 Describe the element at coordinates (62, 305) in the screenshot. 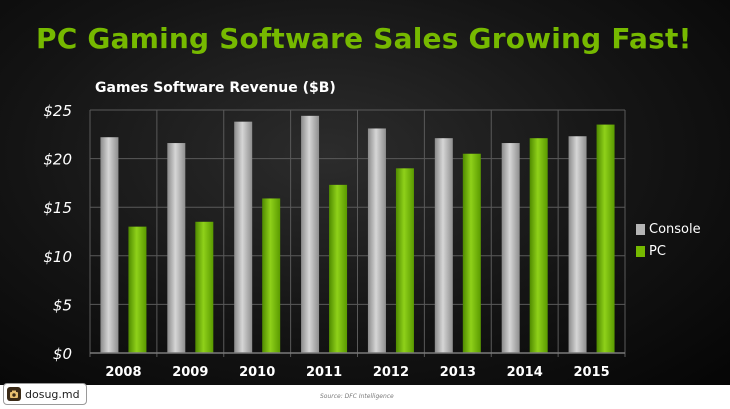

I see `y-tick-label: $5` at that location.